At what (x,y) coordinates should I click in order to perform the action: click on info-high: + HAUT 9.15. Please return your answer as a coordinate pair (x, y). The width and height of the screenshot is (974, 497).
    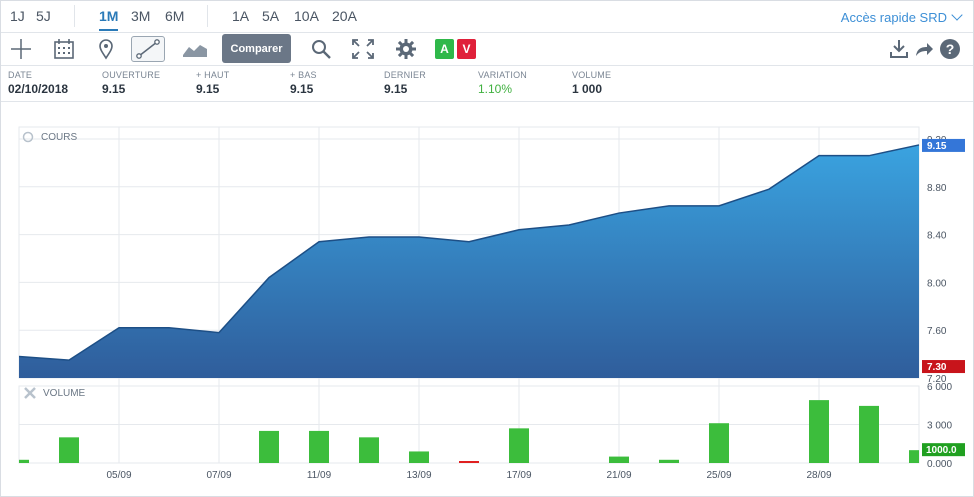
    Looking at the image, I should click on (212, 83).